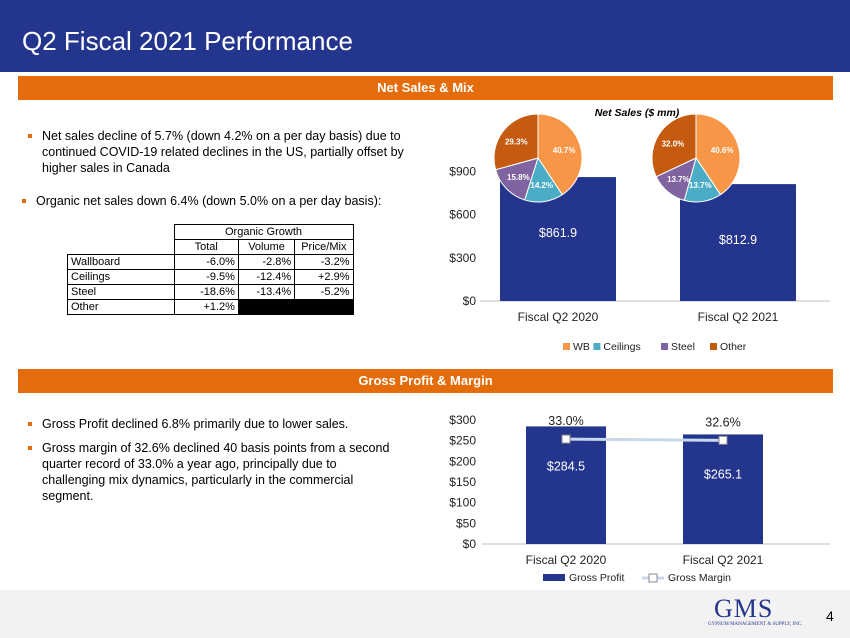 The image size is (850, 638). What do you see at coordinates (106, 168) in the screenshot?
I see `bullet-line: higher sales in Canada` at bounding box center [106, 168].